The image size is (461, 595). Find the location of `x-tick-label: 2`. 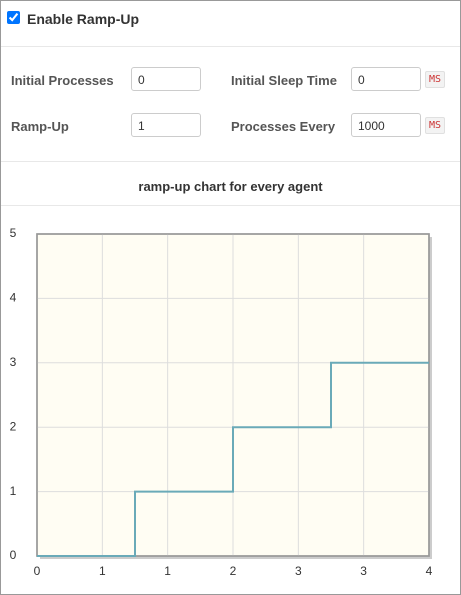

x-tick-label: 2 is located at coordinates (233, 571).